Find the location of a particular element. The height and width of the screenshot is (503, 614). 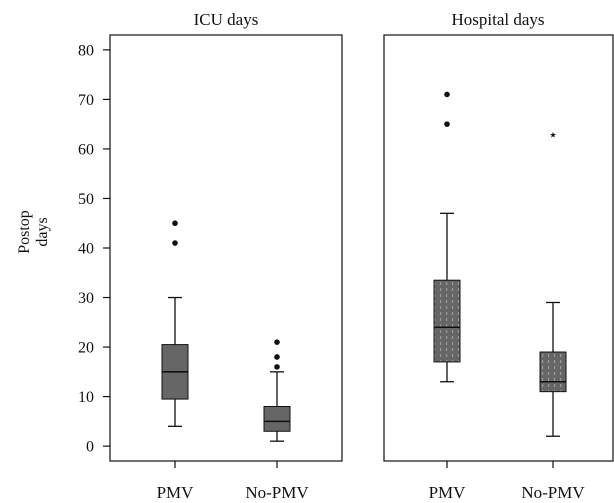

y-tick-label-40: 40 is located at coordinates (86, 249).